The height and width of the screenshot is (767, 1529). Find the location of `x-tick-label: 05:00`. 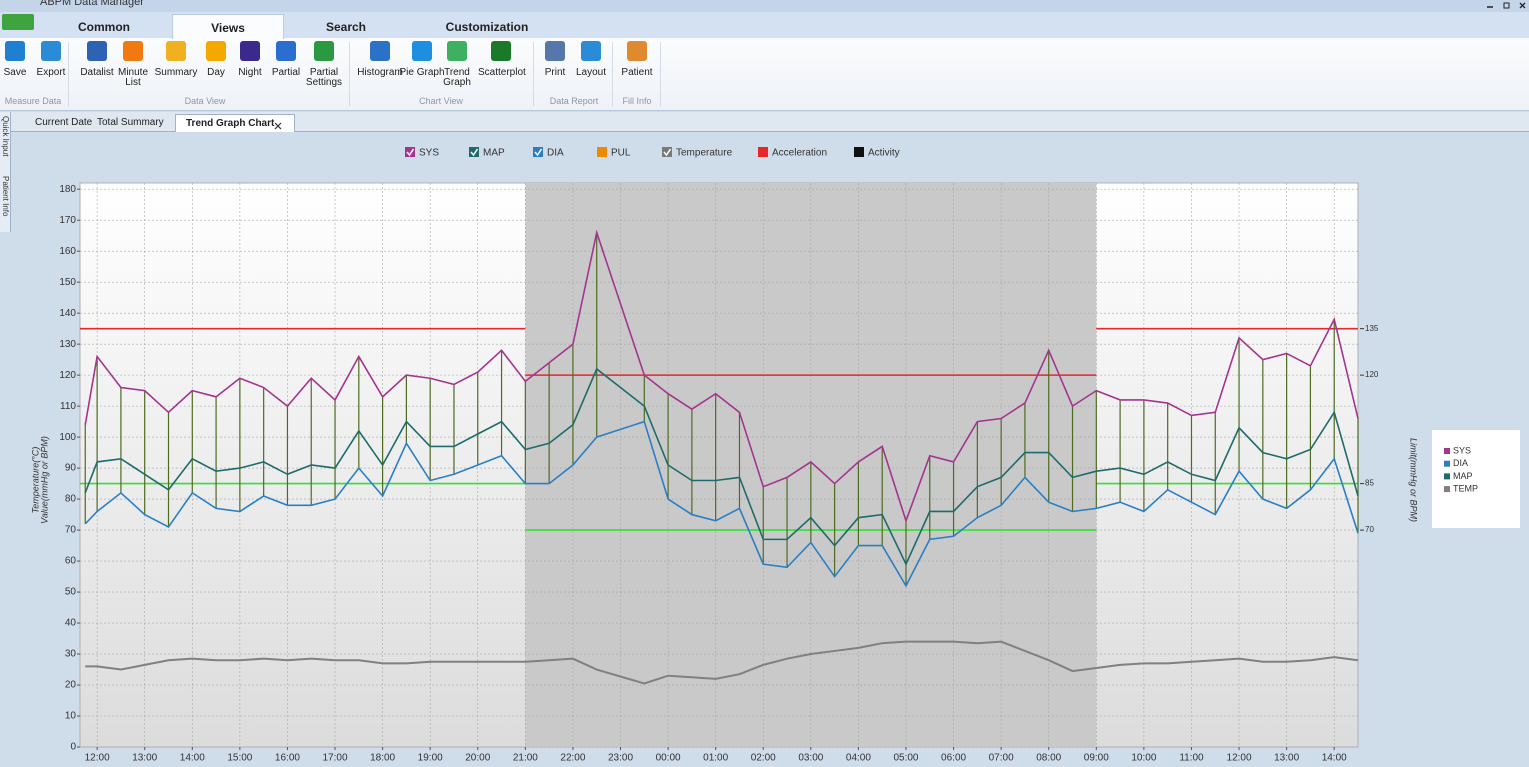

x-tick-label: 05:00 is located at coordinates (905, 758).